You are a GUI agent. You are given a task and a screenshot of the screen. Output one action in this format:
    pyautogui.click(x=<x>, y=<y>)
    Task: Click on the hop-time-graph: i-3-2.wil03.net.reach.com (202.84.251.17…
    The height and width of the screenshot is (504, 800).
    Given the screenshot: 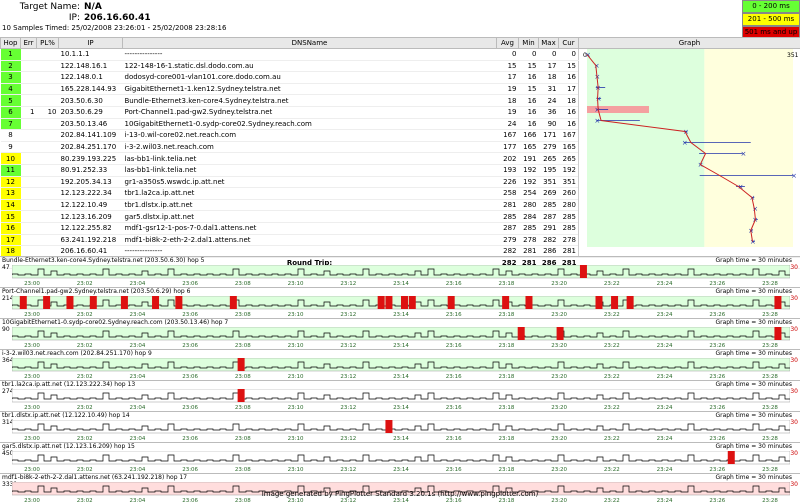 What is the action you would take?
    pyautogui.click(x=400, y=364)
    